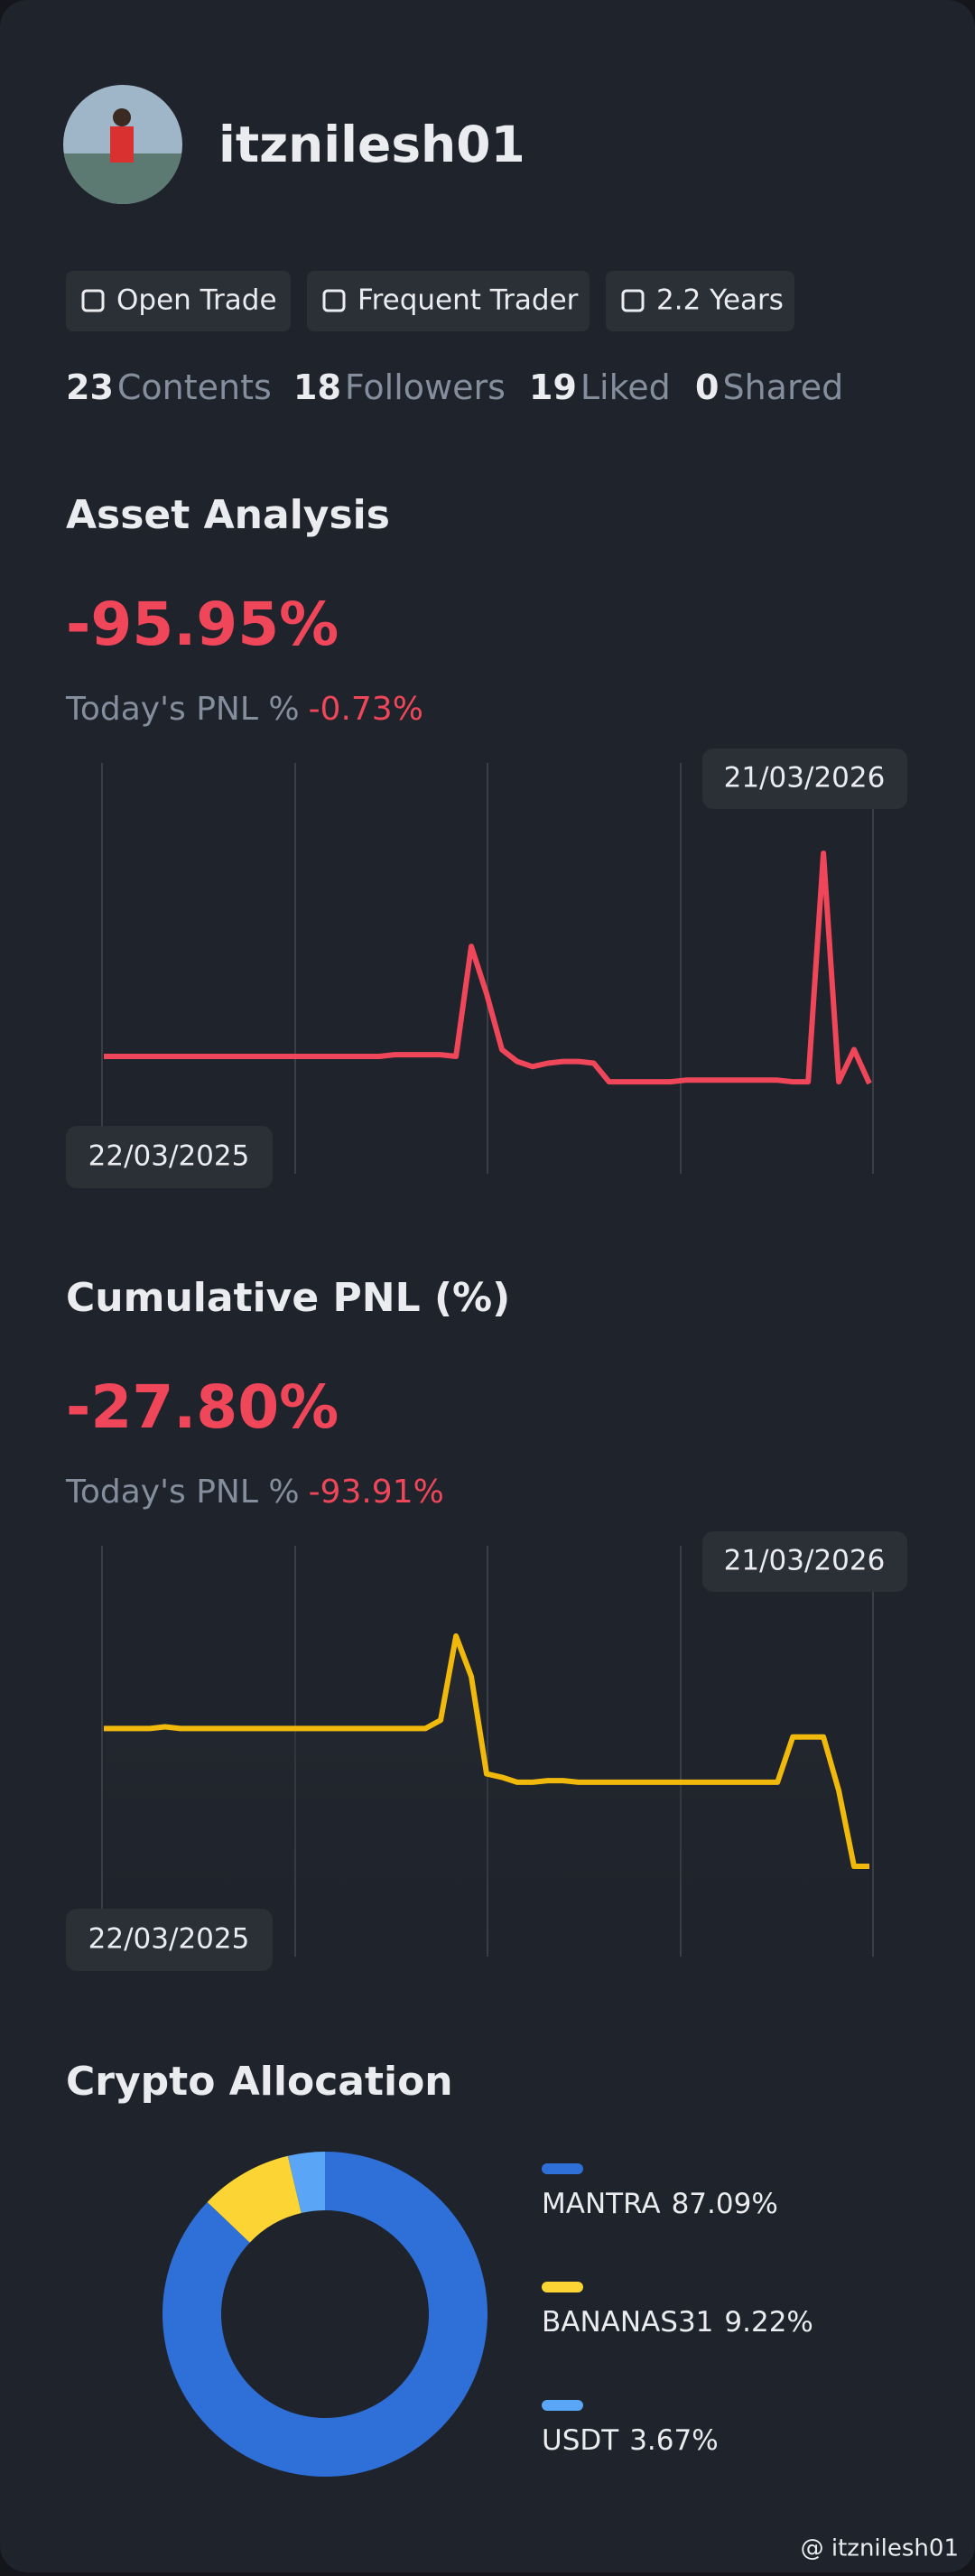 This screenshot has width=975, height=2576. What do you see at coordinates (259, 2082) in the screenshot?
I see `section-title: Crypto Allocation` at bounding box center [259, 2082].